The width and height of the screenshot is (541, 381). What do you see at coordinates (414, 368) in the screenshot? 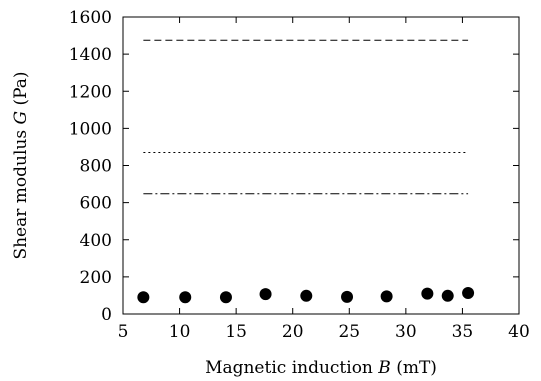
I see `x-axis-label-suffix: (mT)` at bounding box center [414, 368].